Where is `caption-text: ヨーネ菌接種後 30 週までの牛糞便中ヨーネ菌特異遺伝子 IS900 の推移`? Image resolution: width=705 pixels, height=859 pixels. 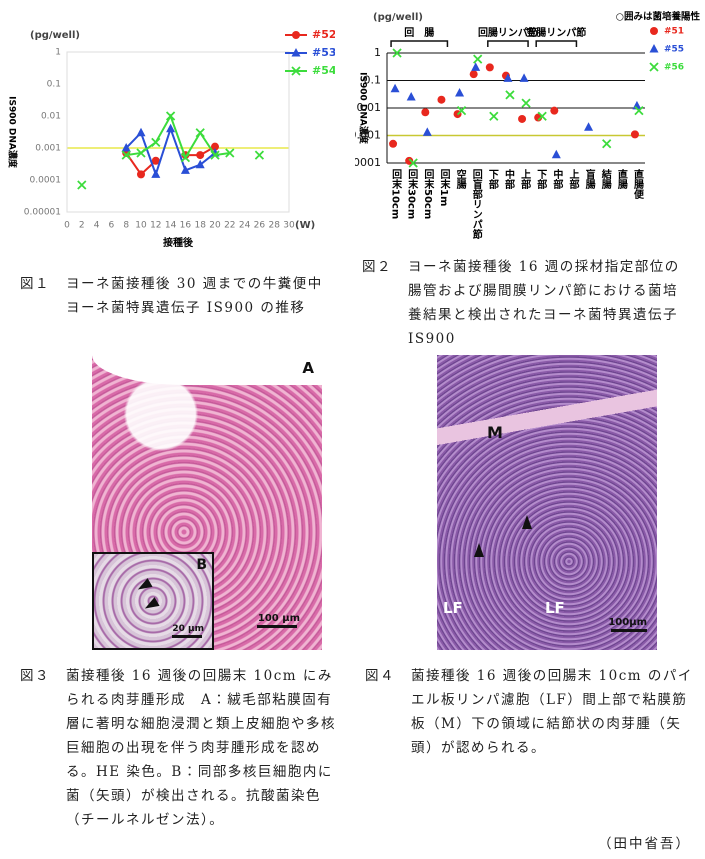 caption-text: ヨーネ菌接種後 30 週までの牛糞便中ヨーネ菌特異遺伝子 IS900 の推移 is located at coordinates (194, 296).